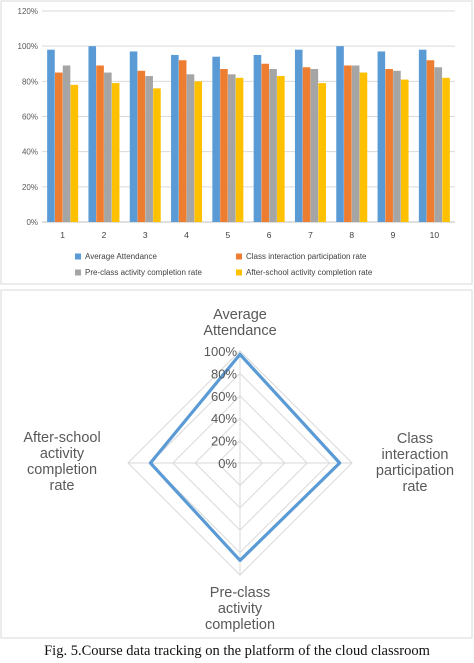  What do you see at coordinates (186, 235) in the screenshot?
I see `bar-x-tick-label: 4` at bounding box center [186, 235].